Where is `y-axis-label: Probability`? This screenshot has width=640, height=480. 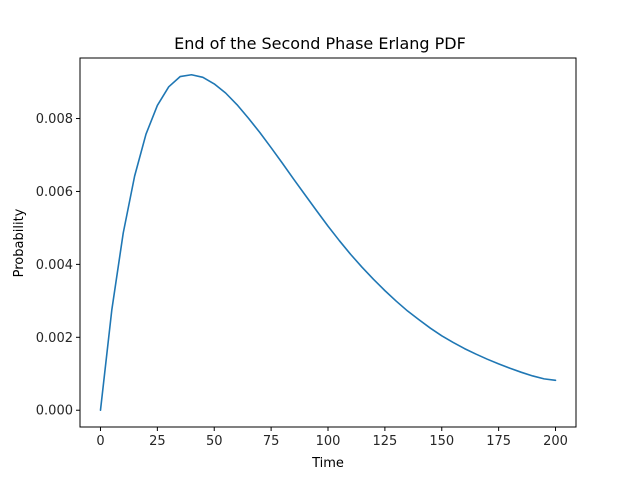 y-axis-label: Probability is located at coordinates (19, 242).